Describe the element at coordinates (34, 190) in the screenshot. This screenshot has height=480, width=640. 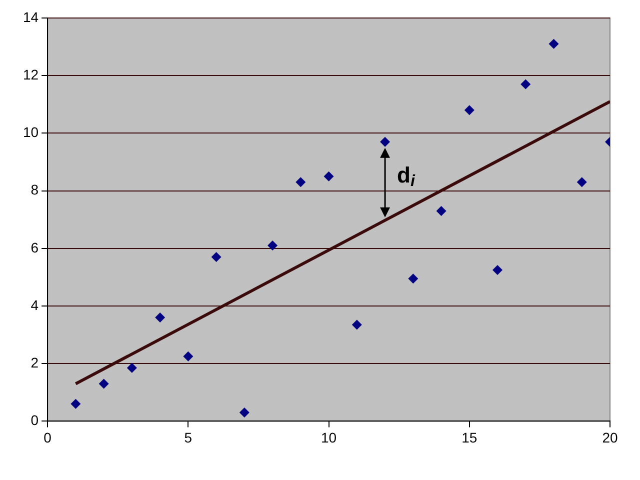
I see `y-tick-label: 8` at that location.